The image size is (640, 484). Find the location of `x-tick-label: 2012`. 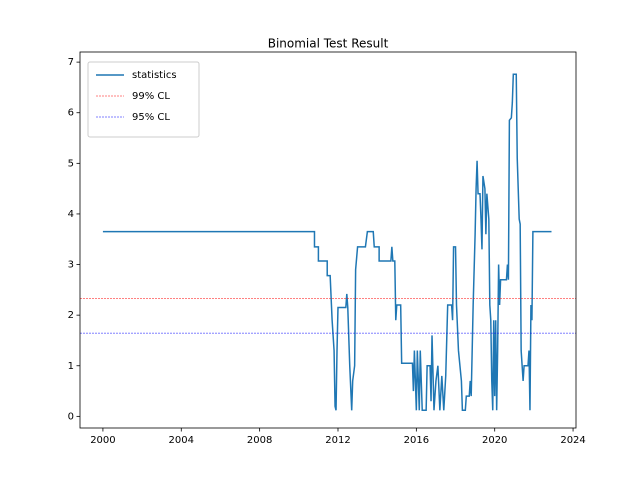

x-tick-label: 2012 is located at coordinates (337, 440).